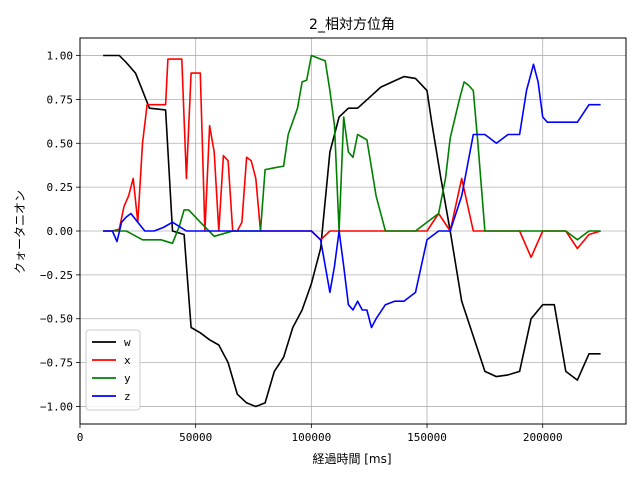 This screenshot has height=480, width=640. Describe the element at coordinates (543, 437) in the screenshot. I see `x-tick-label: 200000` at that location.